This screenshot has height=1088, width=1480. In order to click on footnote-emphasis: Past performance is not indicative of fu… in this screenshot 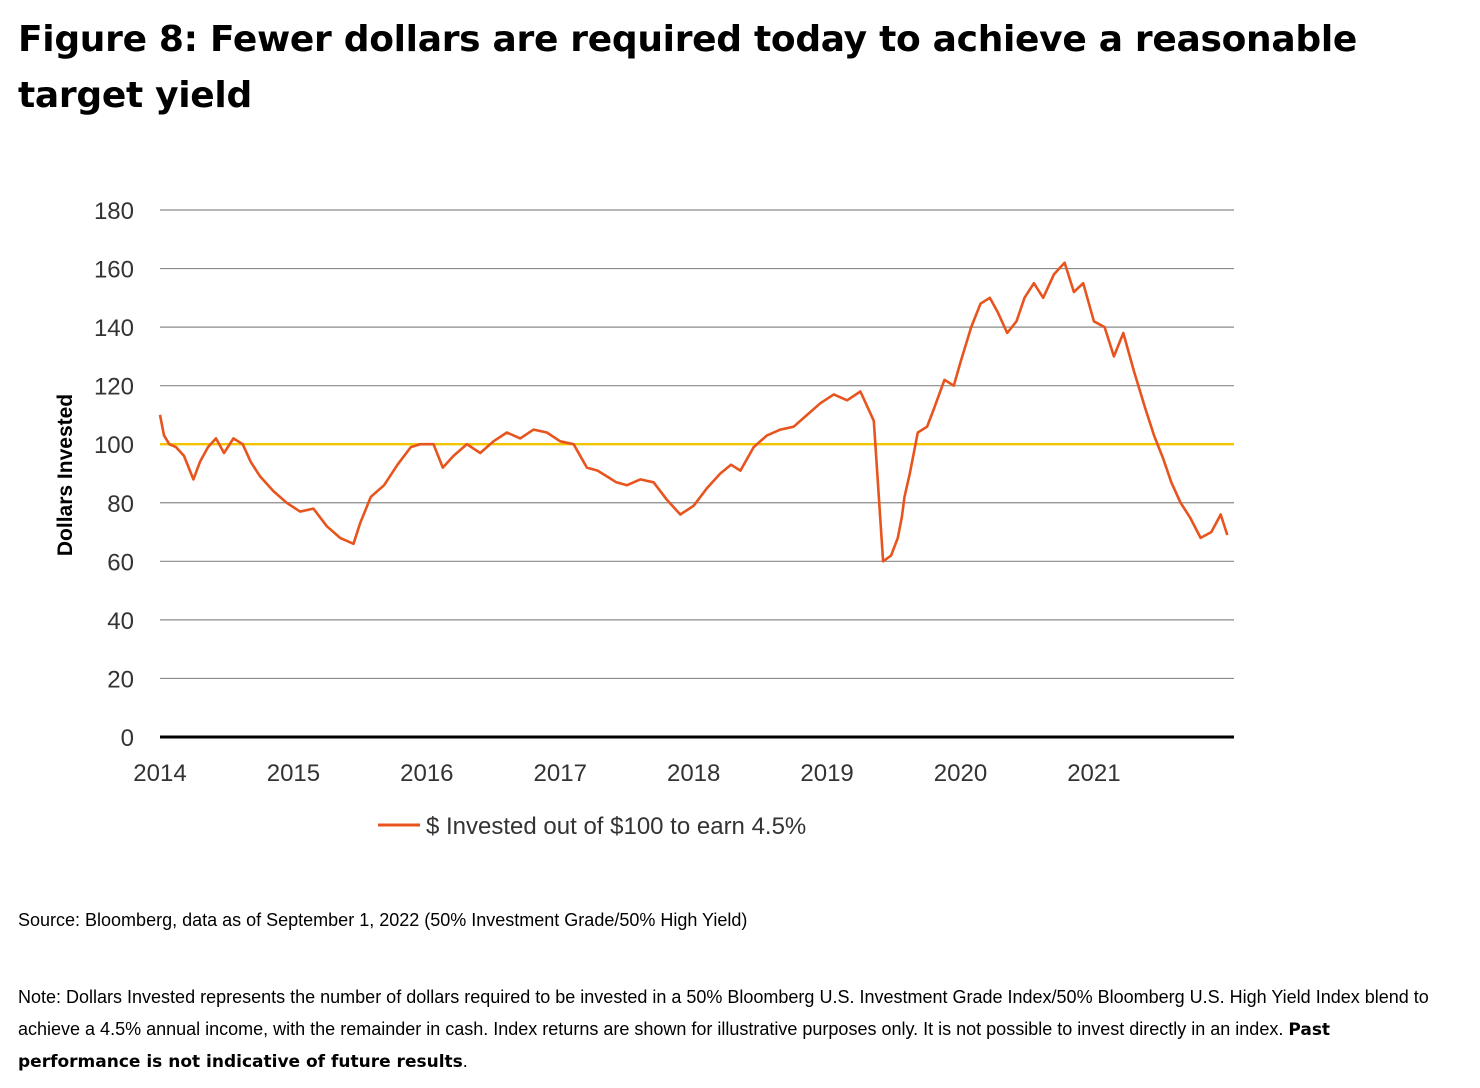, I will do `click(674, 1046)`.